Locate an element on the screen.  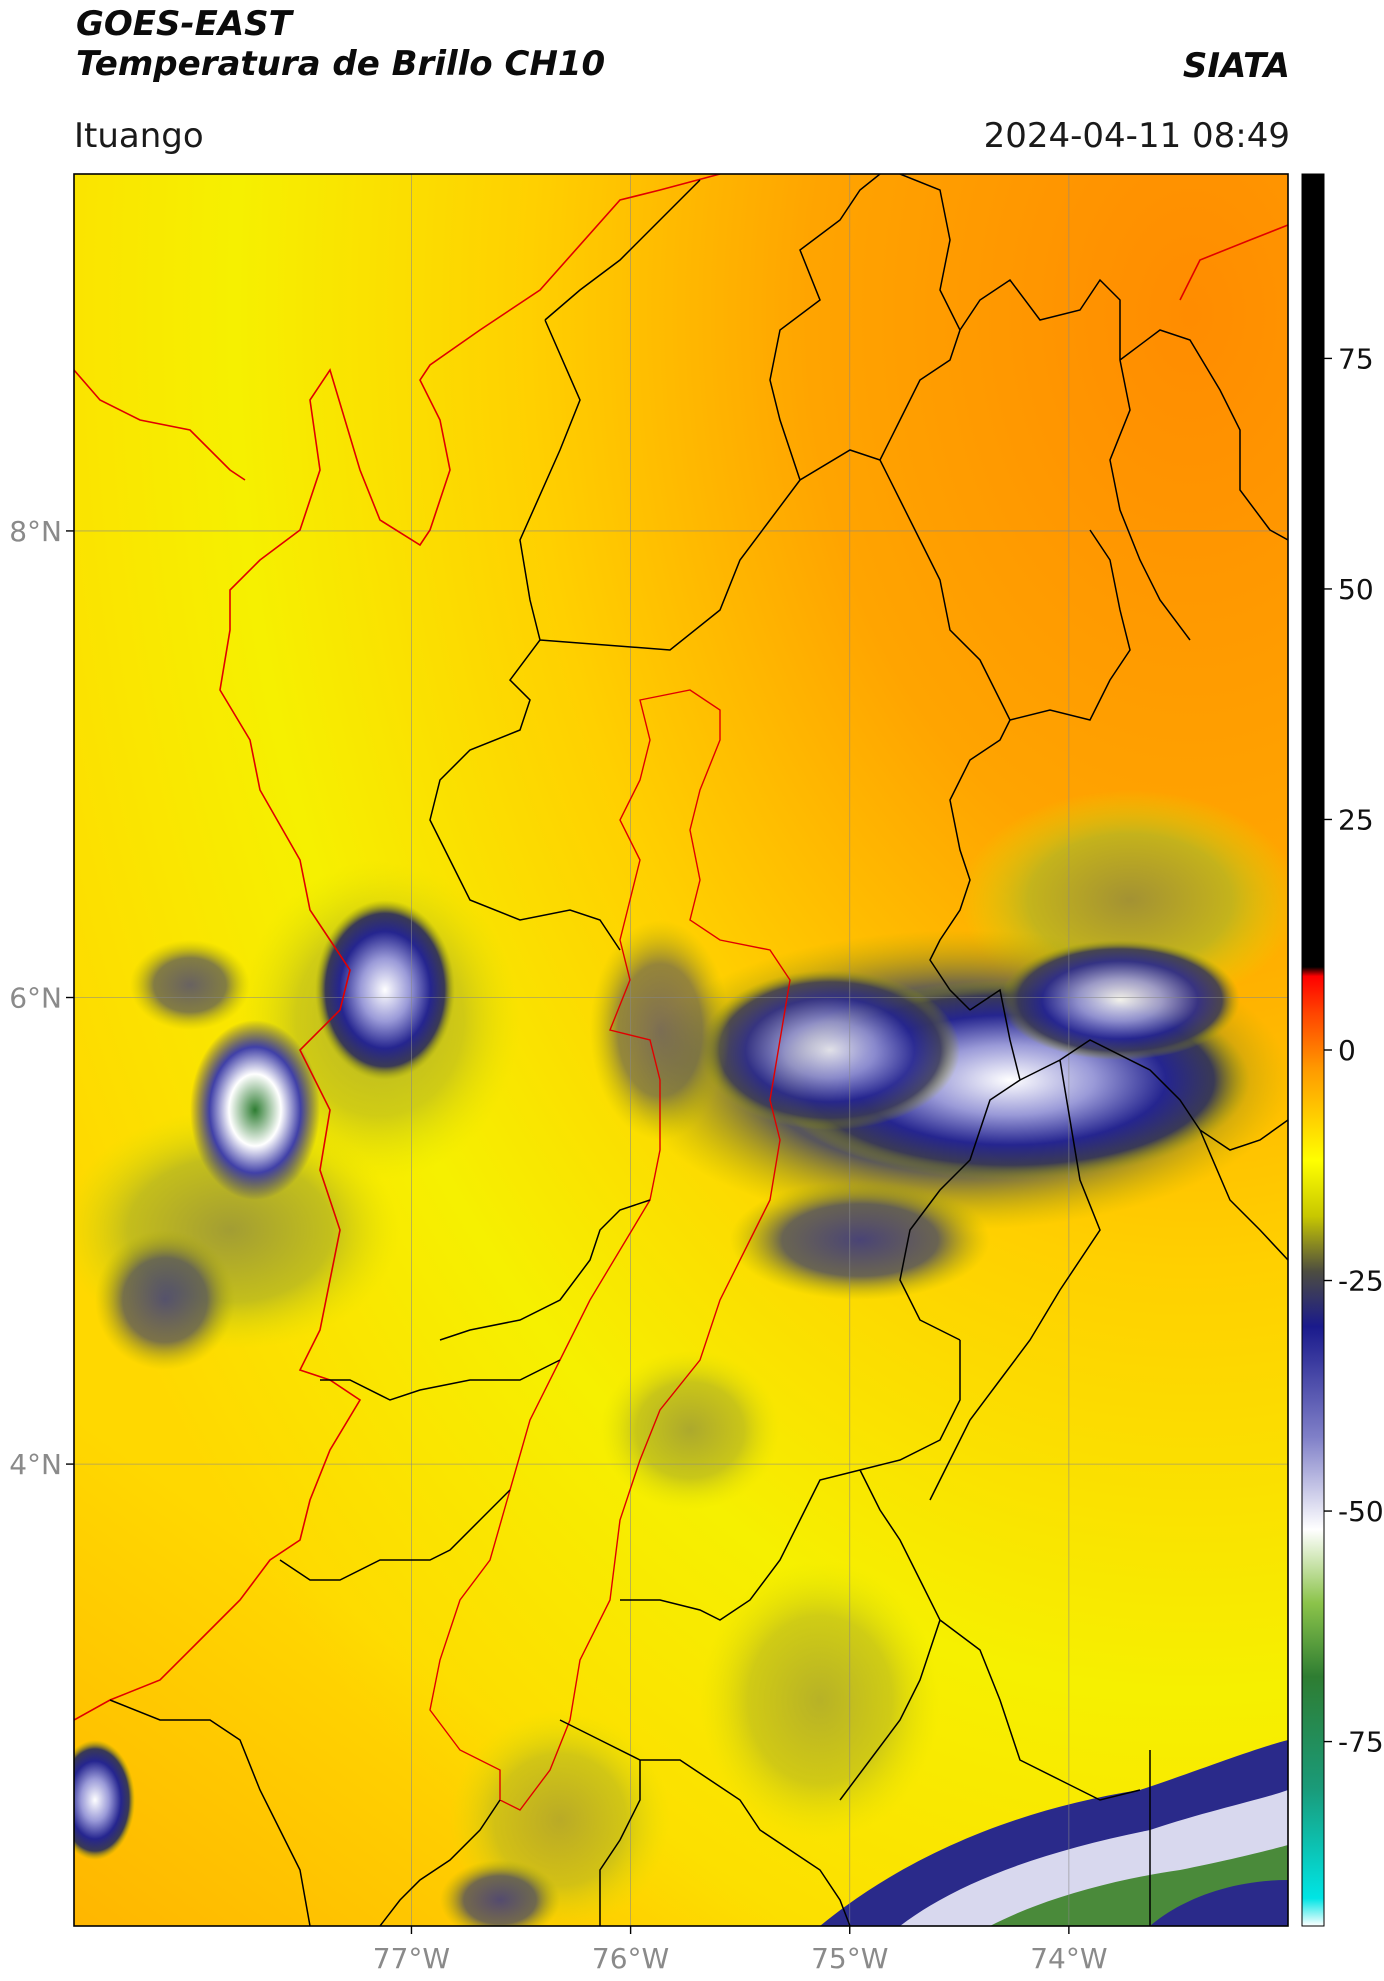
colorbar-tick-label: -75 is located at coordinates (1361, 1742).